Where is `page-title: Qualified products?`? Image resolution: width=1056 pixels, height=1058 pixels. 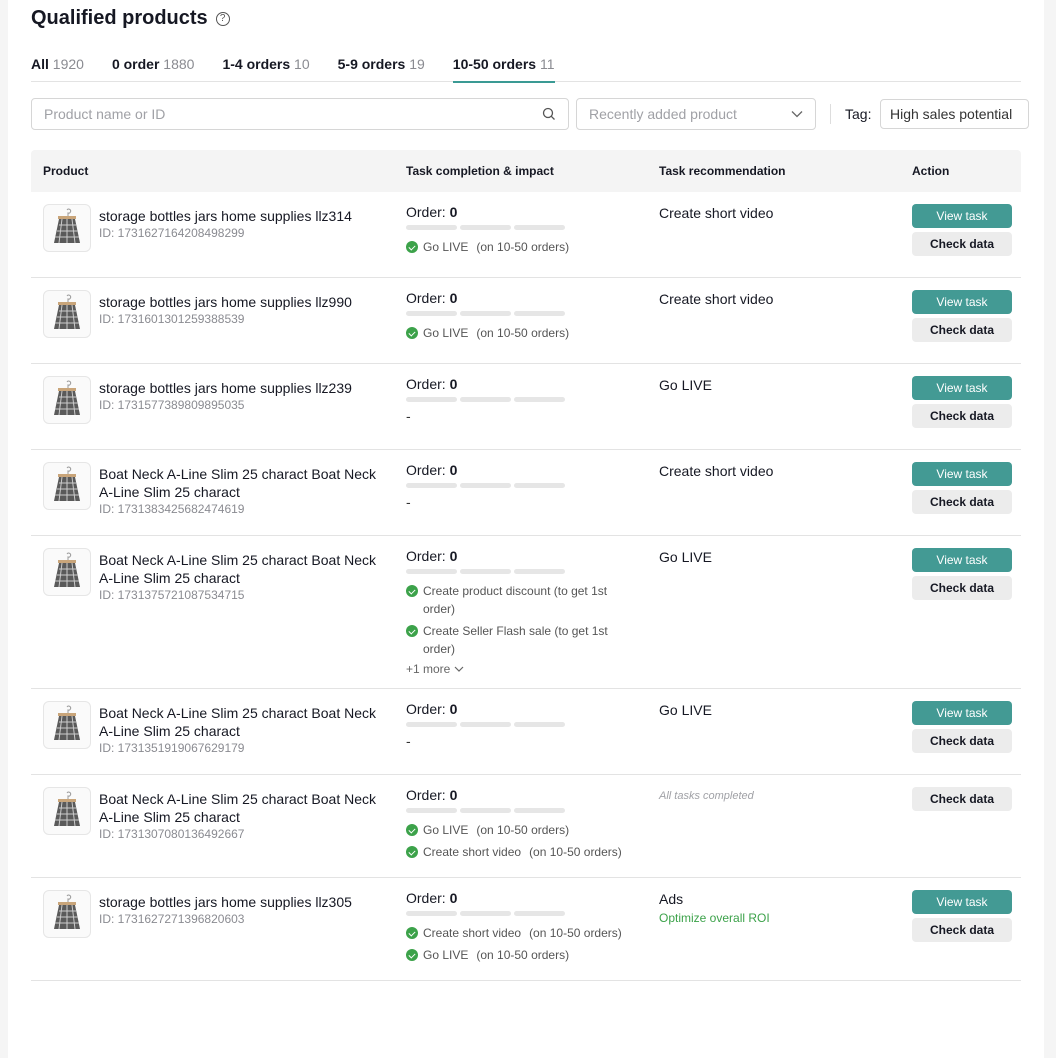
page-title: Qualified products? is located at coordinates (130, 18).